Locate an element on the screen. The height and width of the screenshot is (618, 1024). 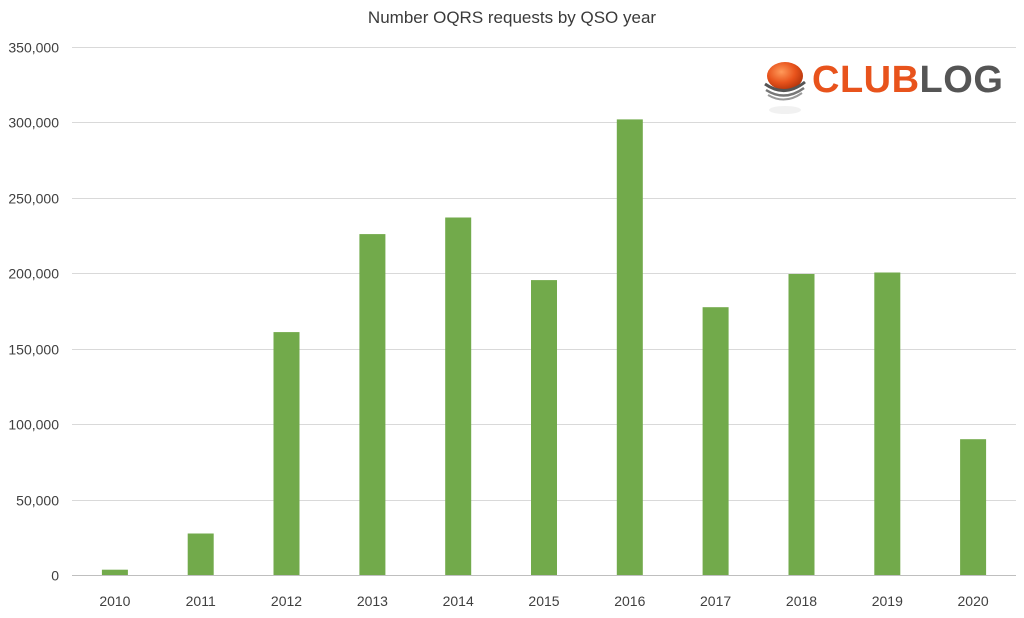
x-tick-label: 2015 is located at coordinates (543, 601).